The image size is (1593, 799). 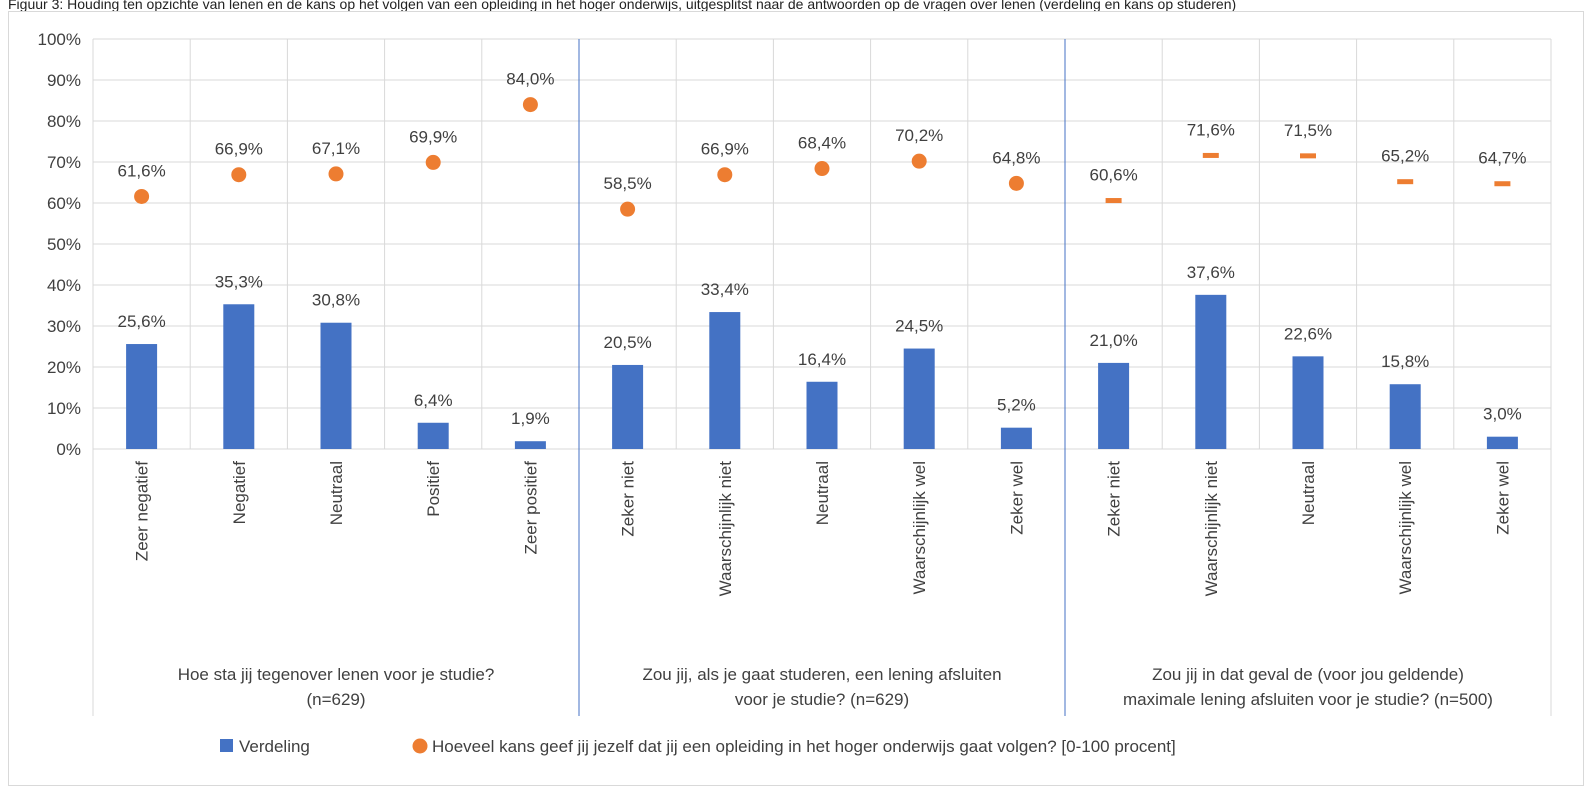 I want to click on y-tick-label: 40%, so click(x=64, y=285).